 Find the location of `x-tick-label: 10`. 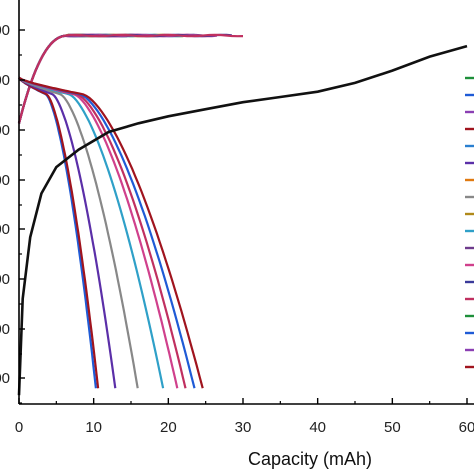

x-tick-label: 10 is located at coordinates (93, 427).